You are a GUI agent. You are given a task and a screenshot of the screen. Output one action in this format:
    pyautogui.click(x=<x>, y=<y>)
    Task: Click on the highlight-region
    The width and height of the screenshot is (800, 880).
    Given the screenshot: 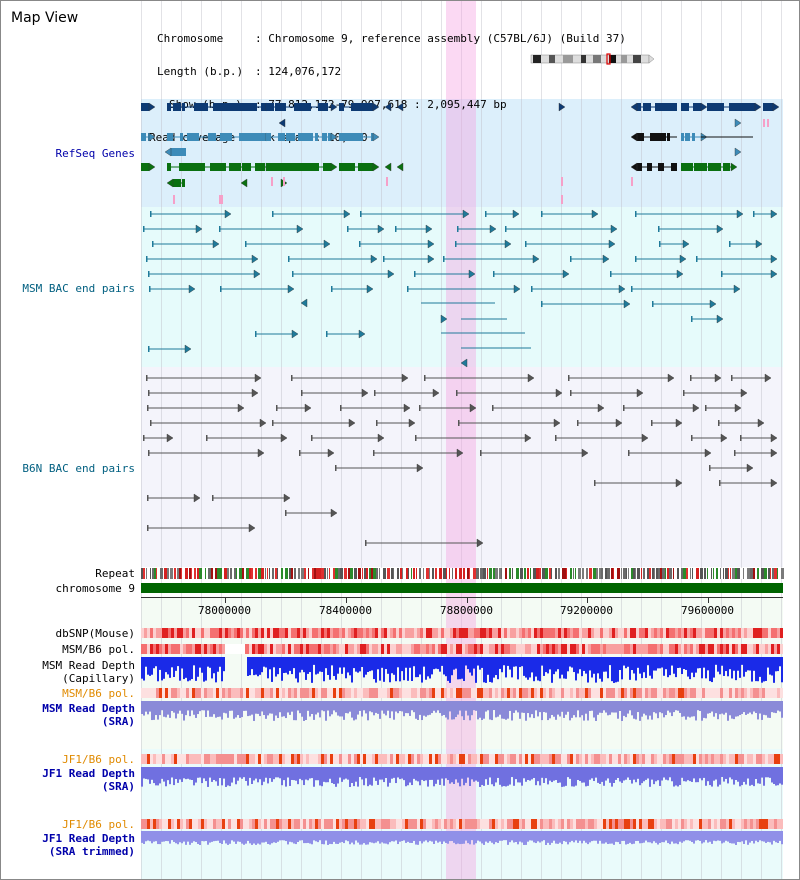 What is the action you would take?
    pyautogui.click(x=461, y=440)
    